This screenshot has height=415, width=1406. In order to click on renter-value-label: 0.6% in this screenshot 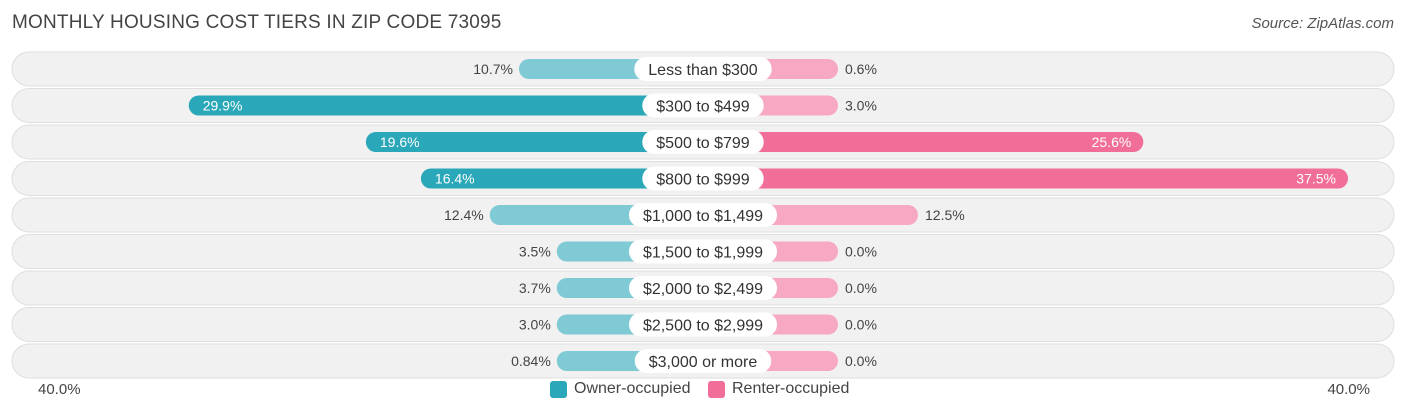, I will do `click(861, 69)`.